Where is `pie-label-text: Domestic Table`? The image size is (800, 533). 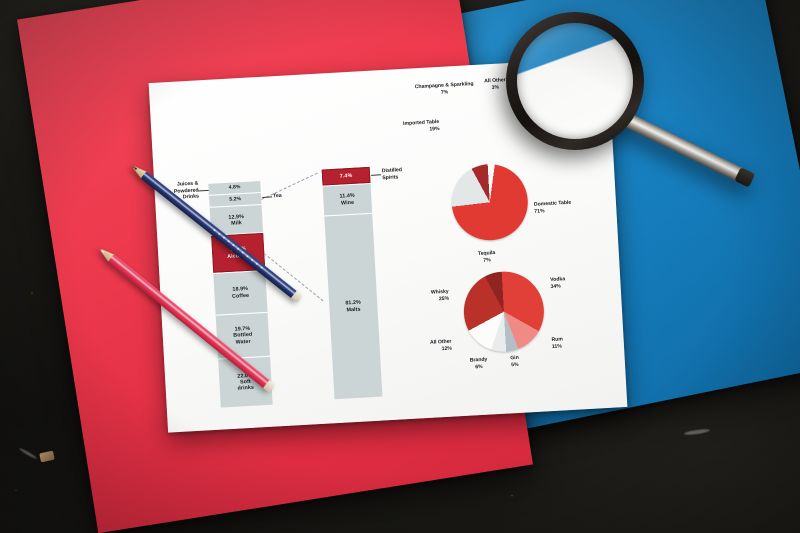 pie-label-text: Domestic Table is located at coordinates (552, 203).